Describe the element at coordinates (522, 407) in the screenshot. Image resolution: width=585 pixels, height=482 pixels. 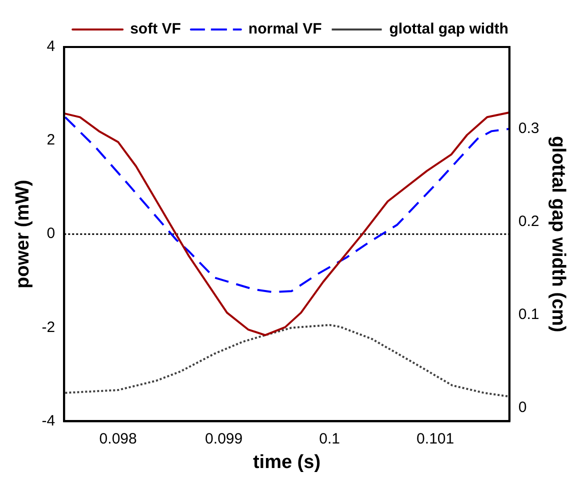
I see `y2-tick-label: 0` at that location.